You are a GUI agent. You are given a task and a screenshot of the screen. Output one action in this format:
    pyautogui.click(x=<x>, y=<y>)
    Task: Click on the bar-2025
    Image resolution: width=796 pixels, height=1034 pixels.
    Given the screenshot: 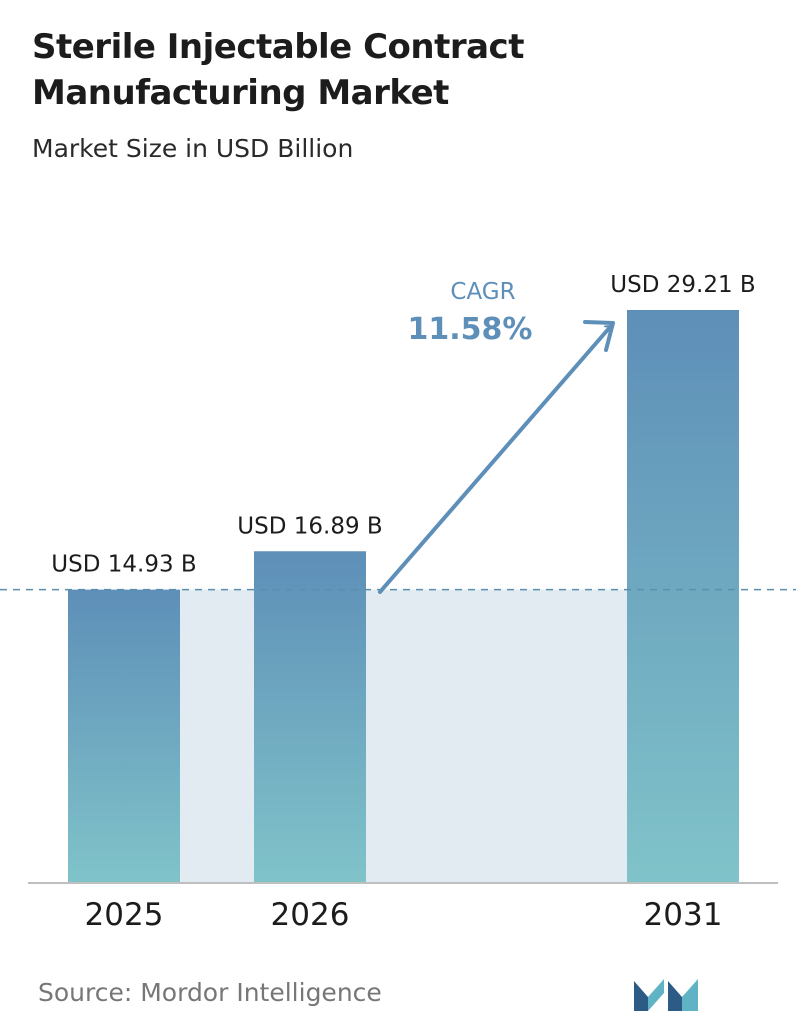 What is the action you would take?
    pyautogui.click(x=124, y=735)
    